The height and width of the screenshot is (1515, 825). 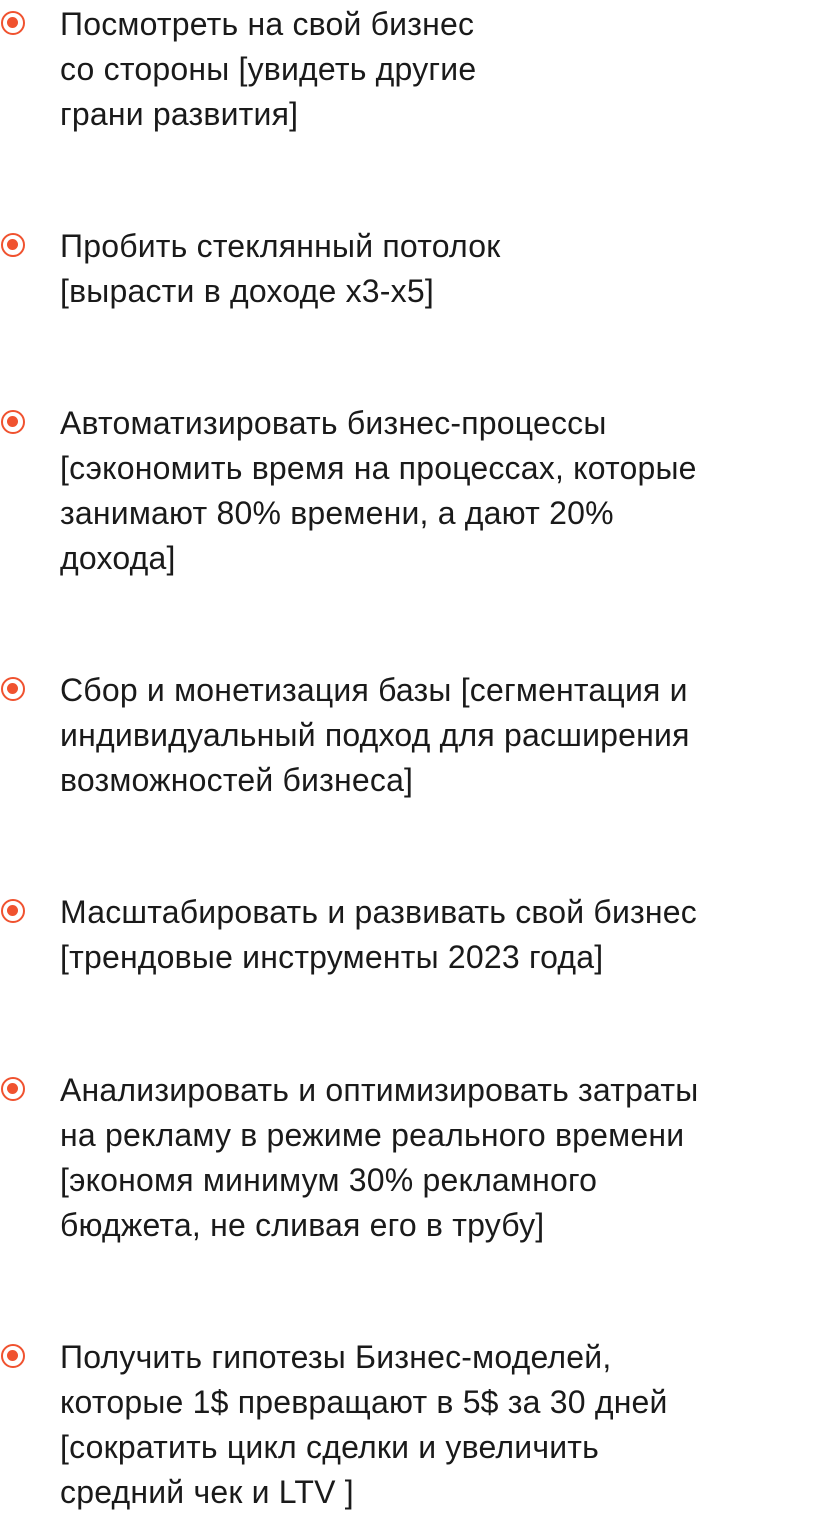 What do you see at coordinates (237, 780) in the screenshot?
I see `item-text: возможностей бизнеса]` at bounding box center [237, 780].